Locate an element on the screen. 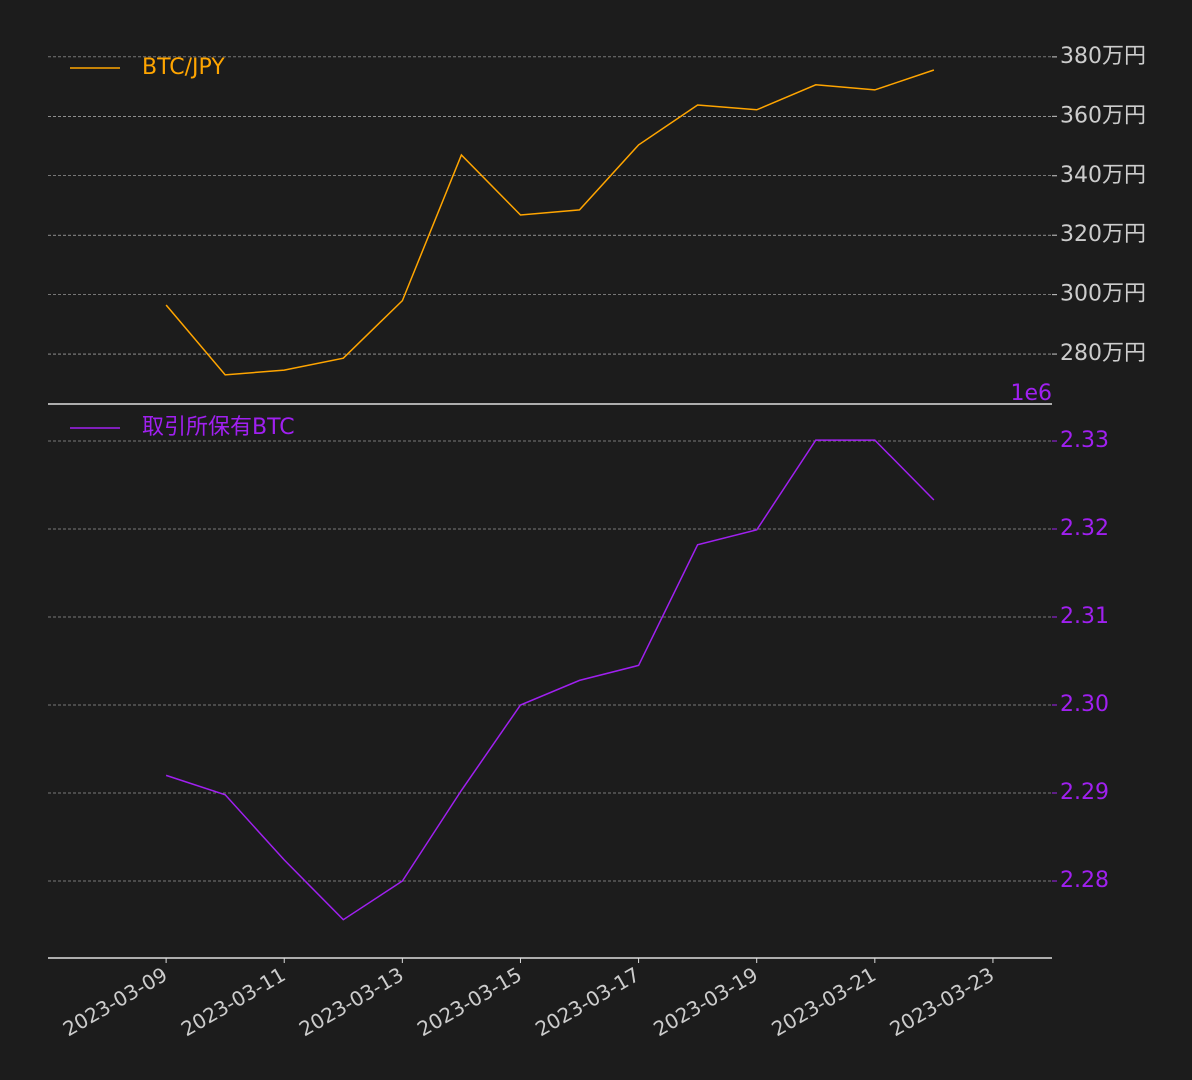  y-tick-label: 2.28 is located at coordinates (1084, 880).